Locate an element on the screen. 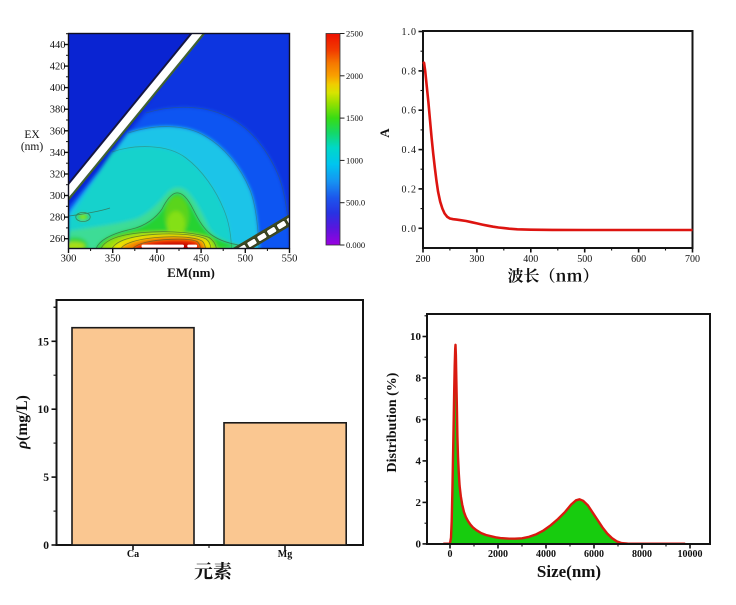 This screenshot has height=605, width=736. svg-text: Distribution (%) is located at coordinates (392, 422).